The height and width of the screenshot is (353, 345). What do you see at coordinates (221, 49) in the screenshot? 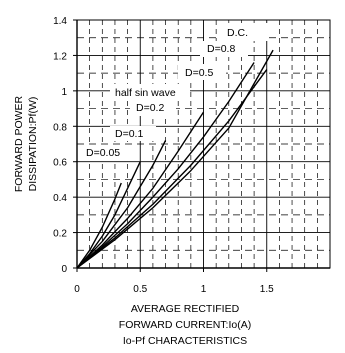
I see `annotation-d08: D=0.8` at bounding box center [221, 49].